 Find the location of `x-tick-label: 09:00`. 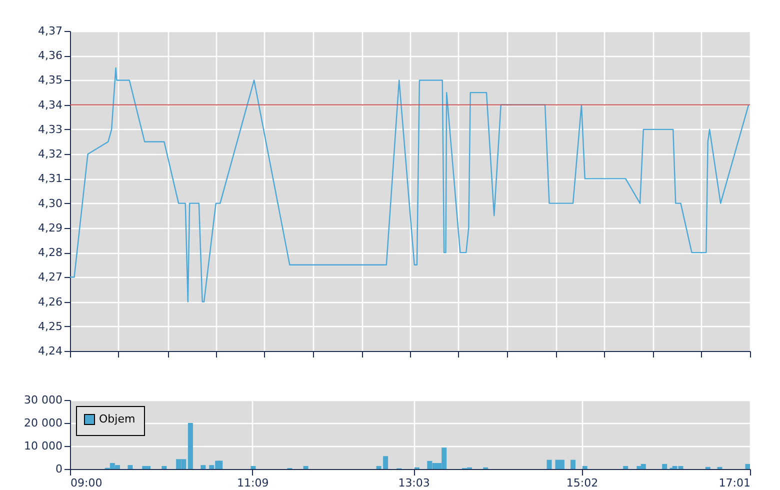

x-tick-label: 09:00 is located at coordinates (86, 483).